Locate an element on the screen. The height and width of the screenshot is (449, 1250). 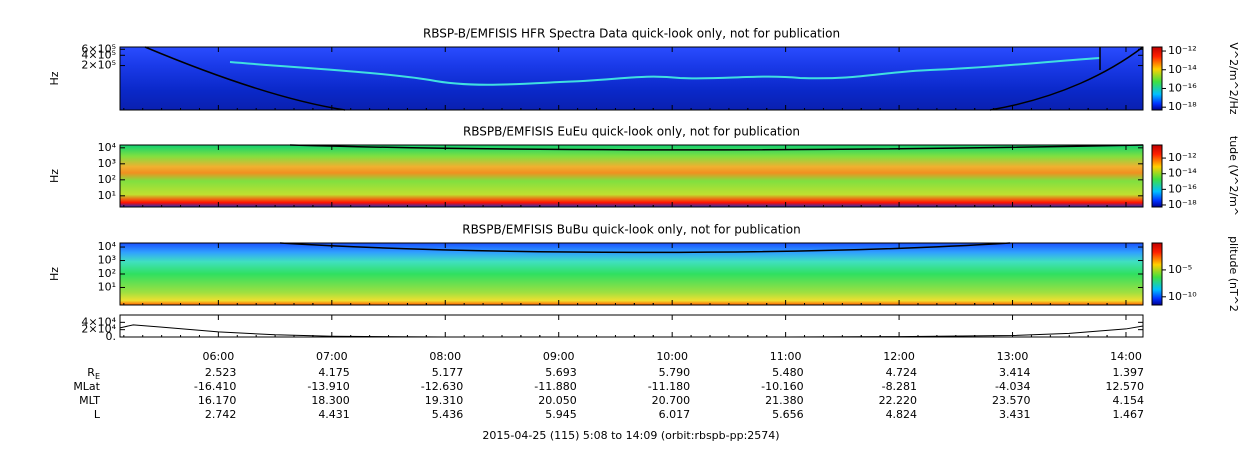
ephemeris-value: 21.380 is located at coordinates (784, 400).